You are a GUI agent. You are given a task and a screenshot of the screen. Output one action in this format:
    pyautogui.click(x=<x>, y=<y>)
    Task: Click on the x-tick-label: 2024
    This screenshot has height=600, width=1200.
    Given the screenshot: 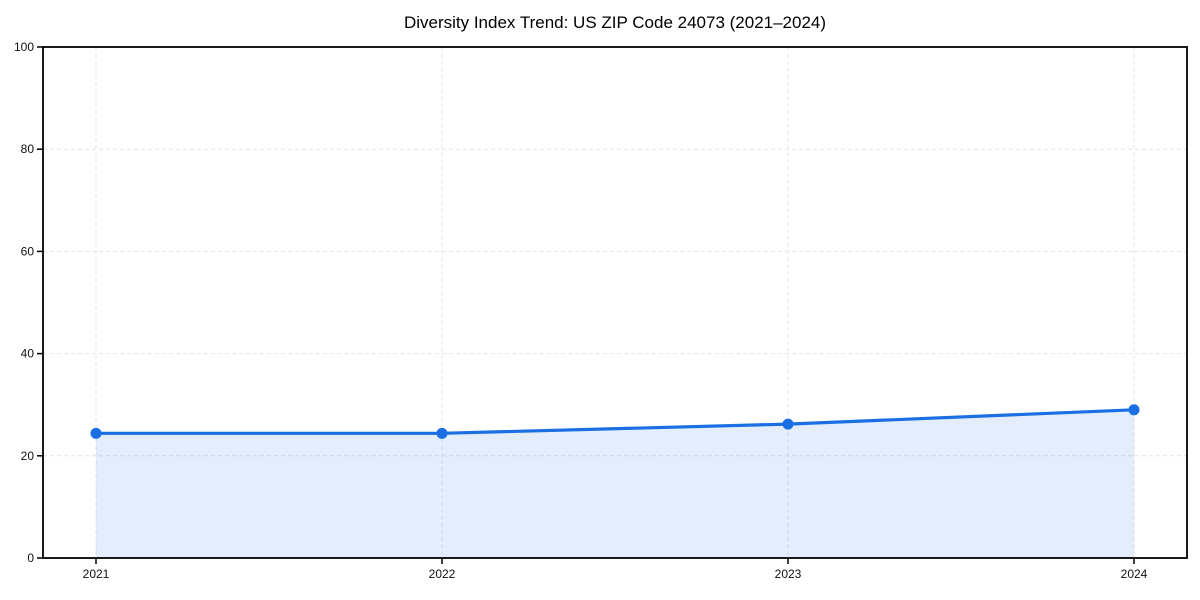 What is the action you would take?
    pyautogui.click(x=1134, y=574)
    